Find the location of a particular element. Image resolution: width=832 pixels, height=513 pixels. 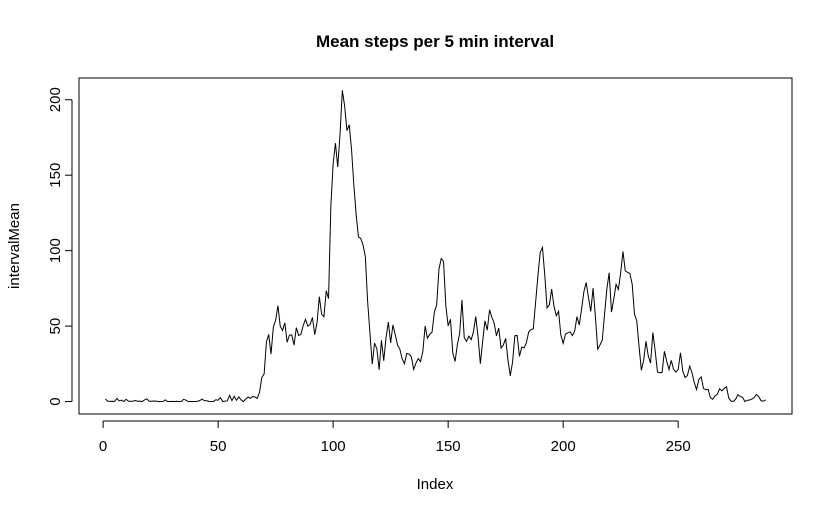

chart-title: Mean steps per 5 min interval is located at coordinates (435, 41).